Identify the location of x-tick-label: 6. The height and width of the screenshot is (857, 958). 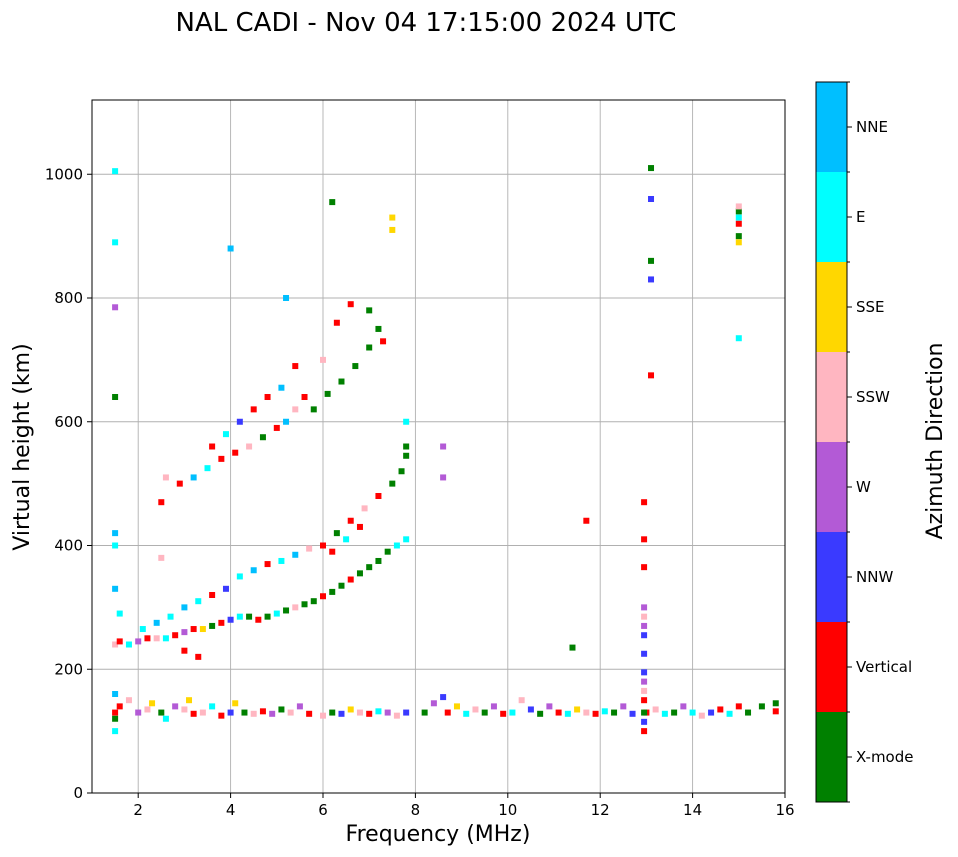
(323, 810).